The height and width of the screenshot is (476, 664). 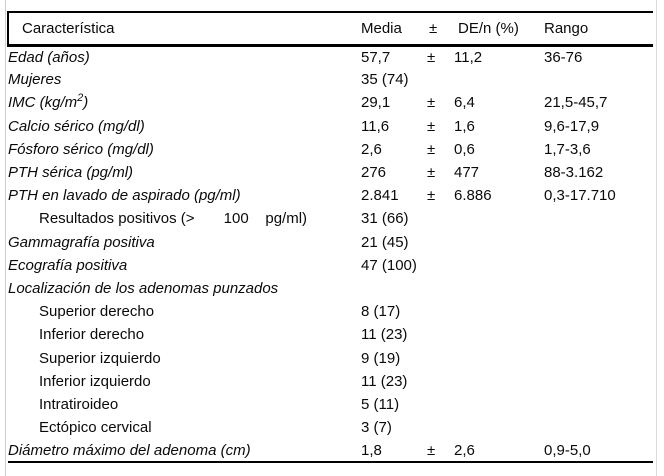 What do you see at coordinates (389, 265) in the screenshot?
I see `count-value: 47 (100)` at bounding box center [389, 265].